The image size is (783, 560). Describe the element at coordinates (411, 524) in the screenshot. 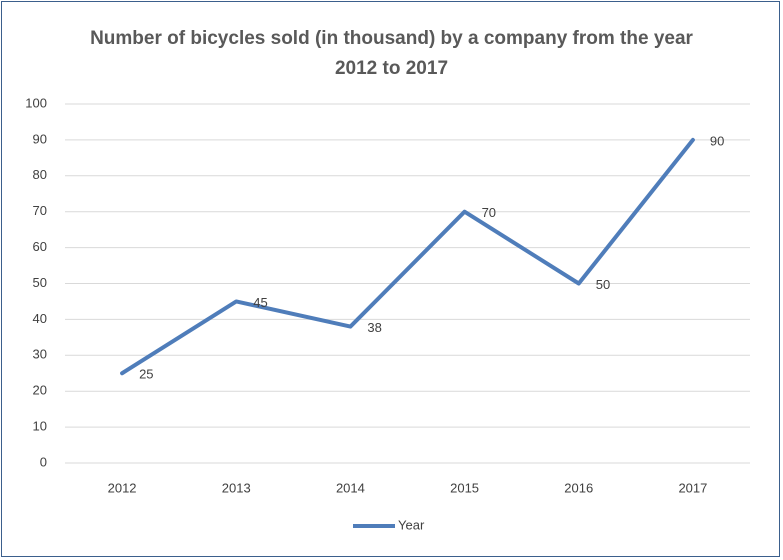

I see `legend-label: Year` at that location.